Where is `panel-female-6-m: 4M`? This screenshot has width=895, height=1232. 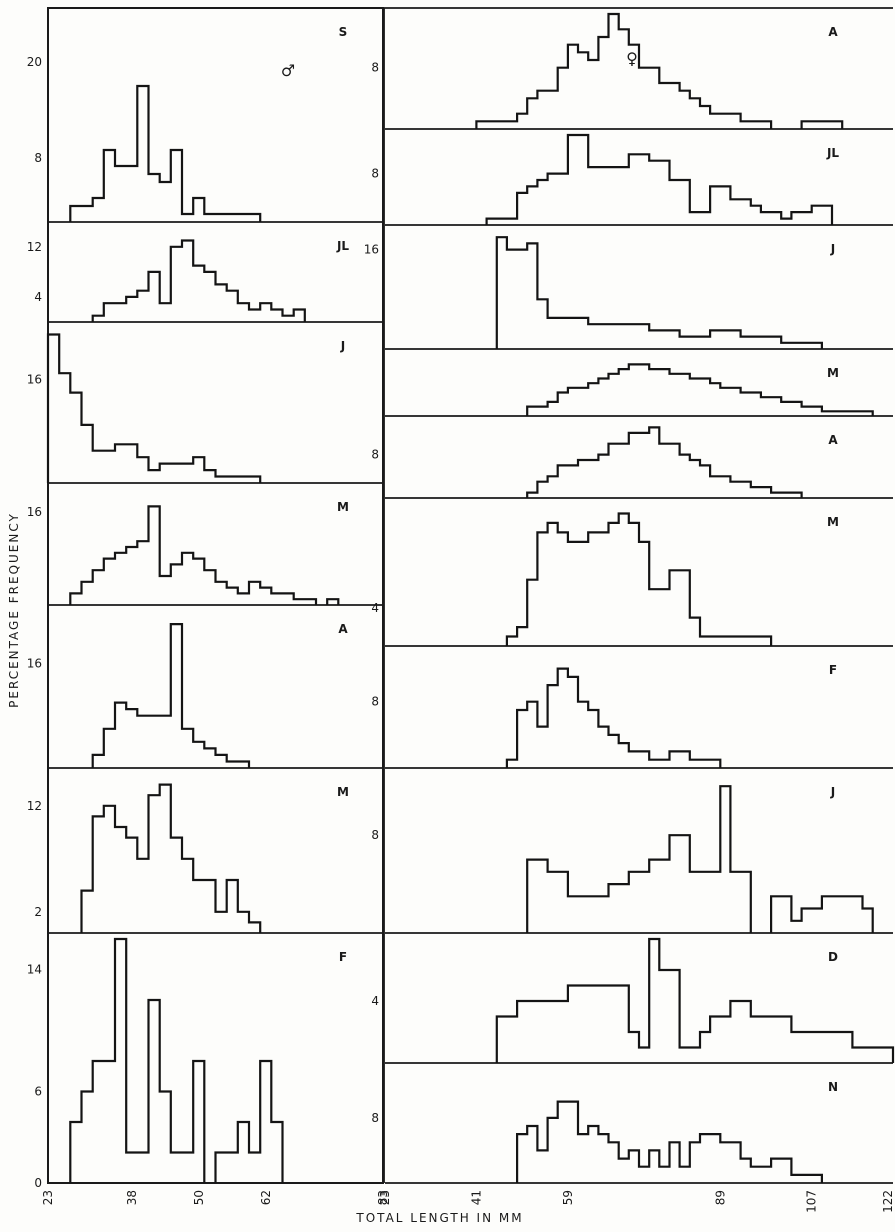 panel-female-6-m: 4M is located at coordinates (632, 579).